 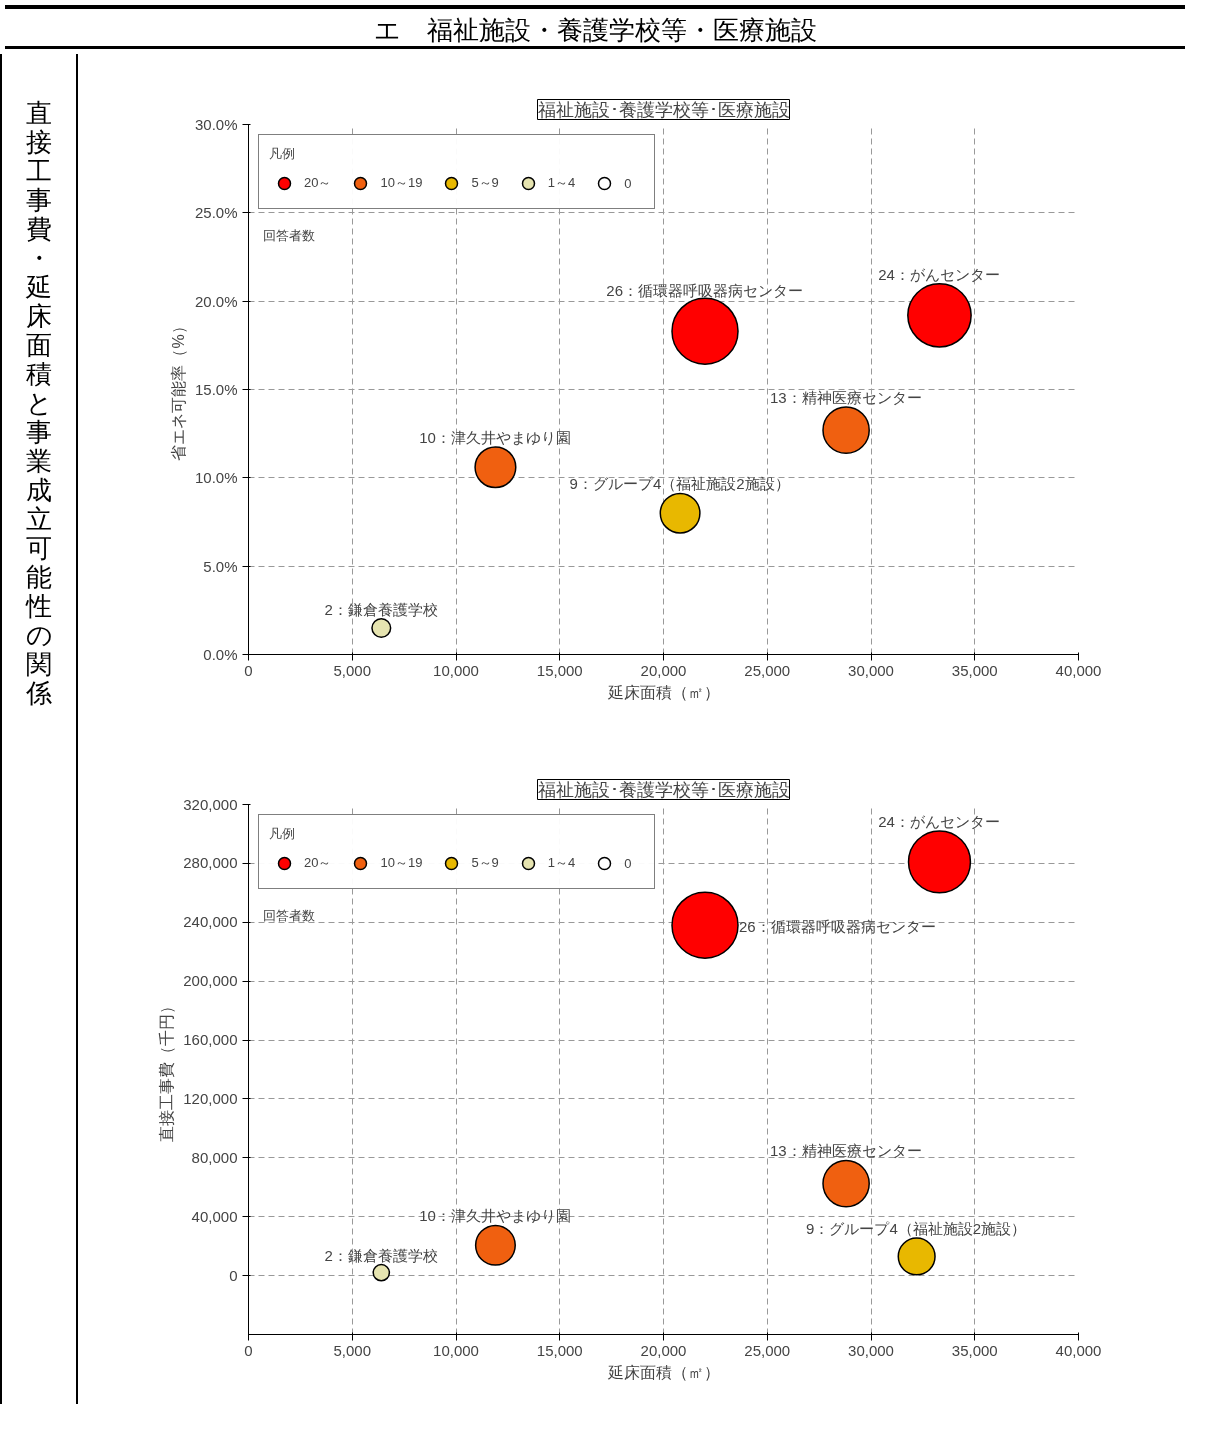 What do you see at coordinates (216, 389) in the screenshot?
I see `y-tick-label: 15.0%` at bounding box center [216, 389].